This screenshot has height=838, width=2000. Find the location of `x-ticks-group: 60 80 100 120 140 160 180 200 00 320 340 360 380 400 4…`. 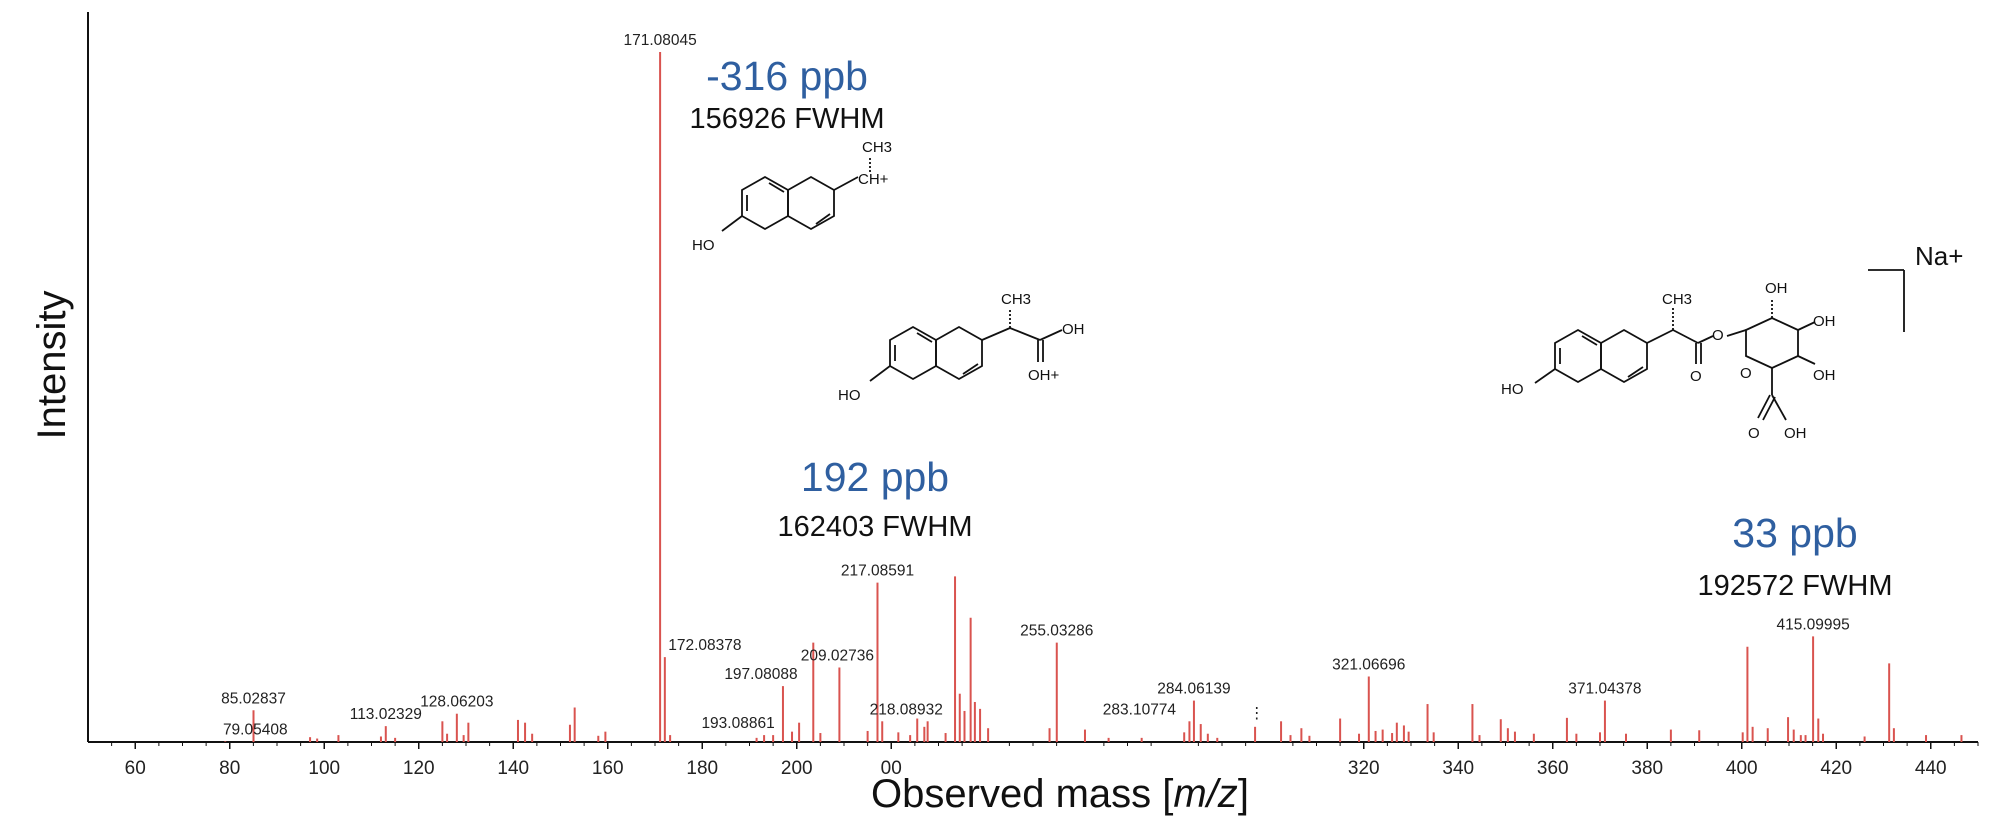

x-ticks-group: 60 80 100 120 140 160 180 200 00 320 340 360 380 400 4… is located at coordinates (1045, 760).